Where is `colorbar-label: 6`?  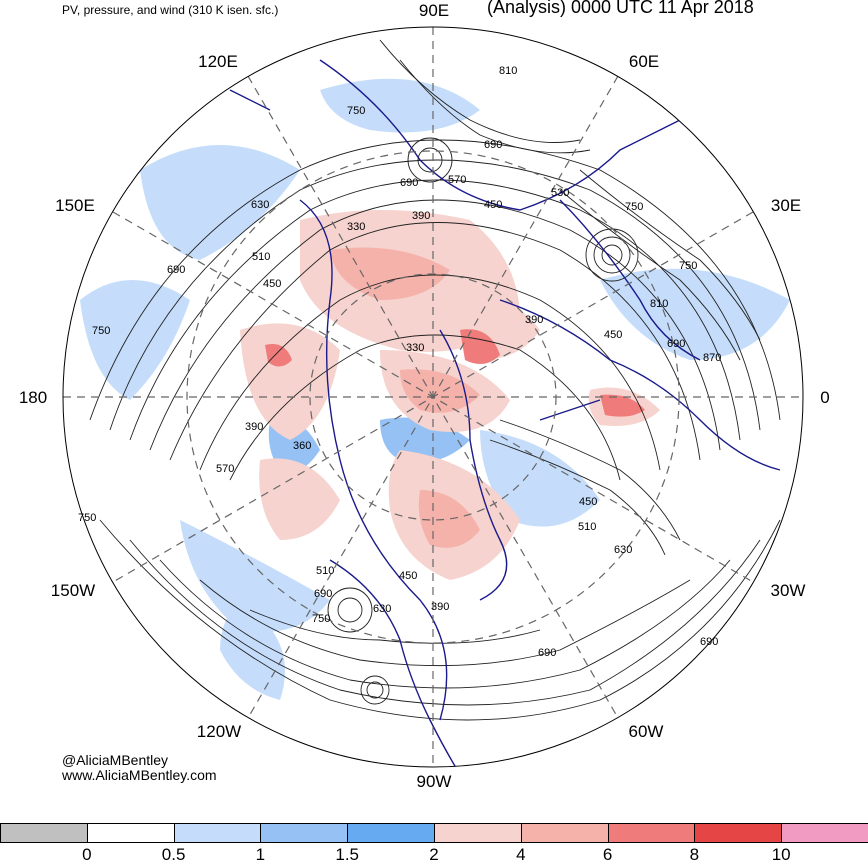
colorbar-label: 6 is located at coordinates (607, 854).